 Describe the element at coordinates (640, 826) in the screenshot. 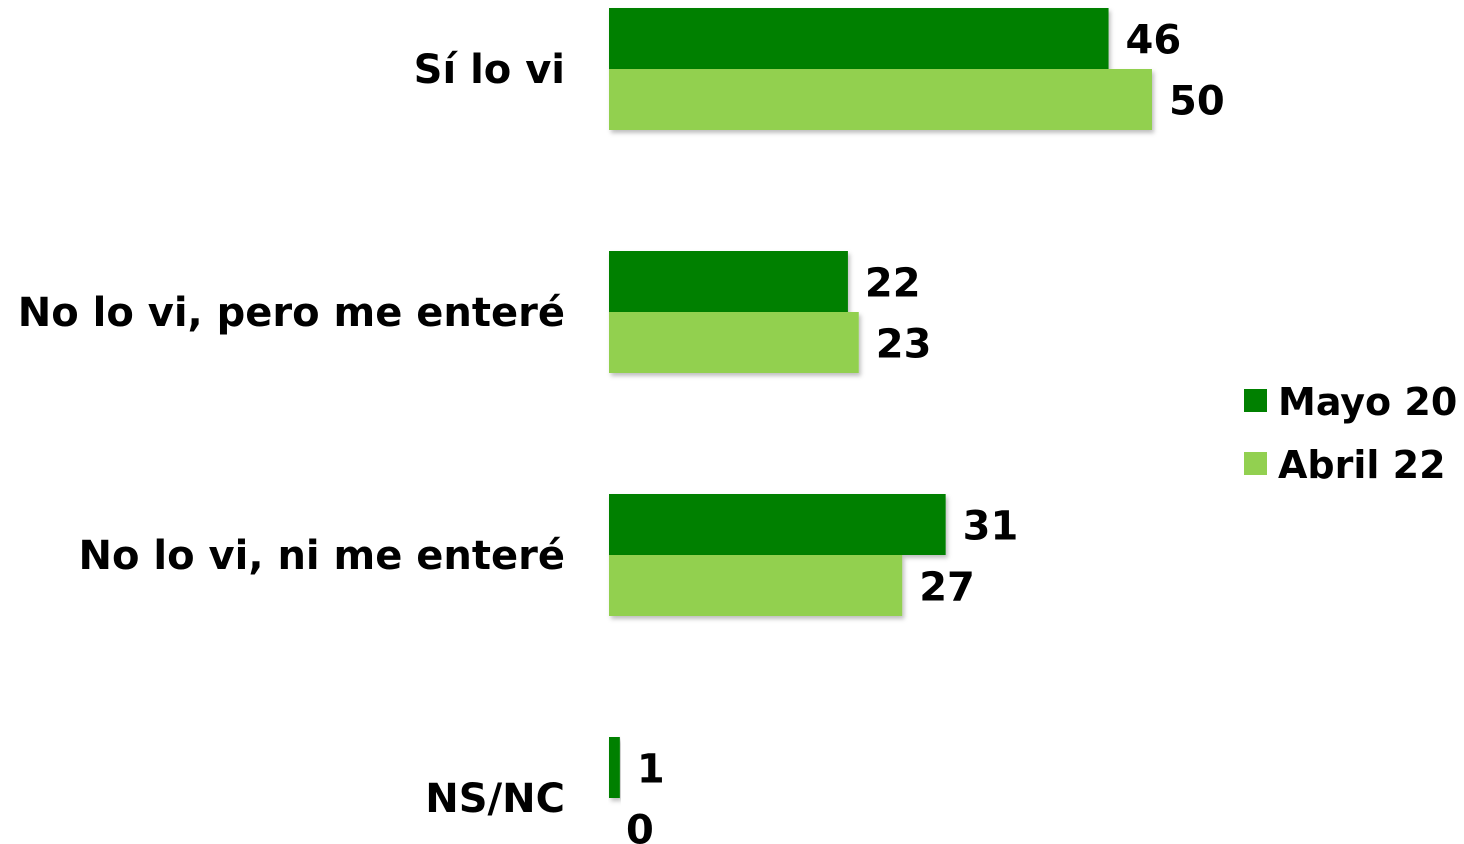

I see `value-label-abril-22-ns-nc: 0` at that location.